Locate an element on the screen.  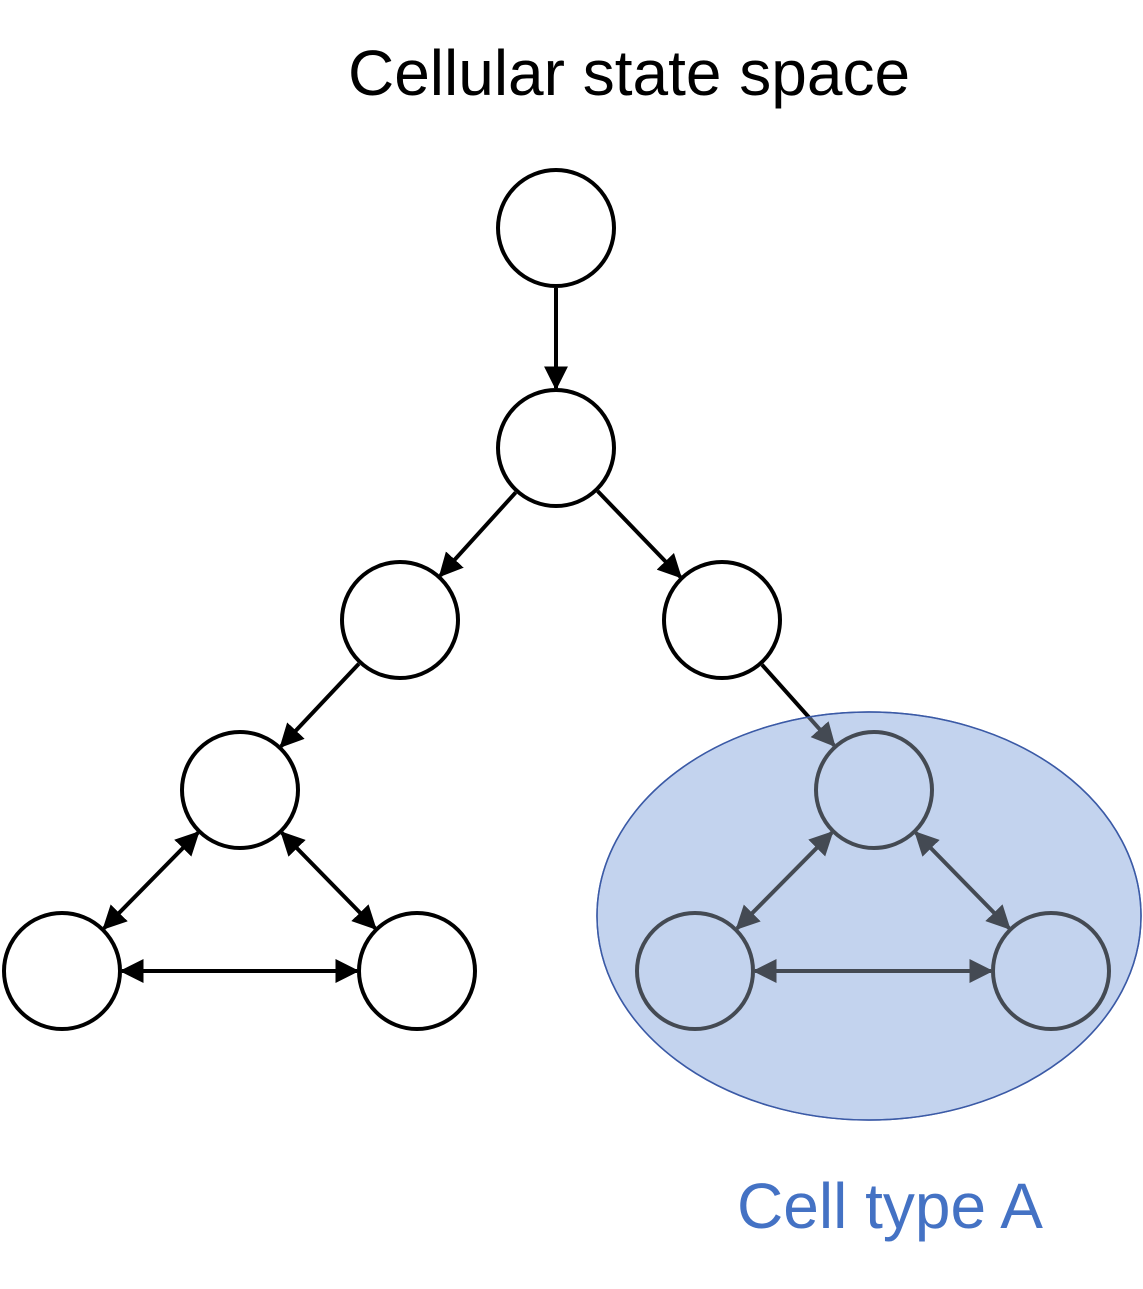
state-node-n6 is located at coordinates (62, 971).